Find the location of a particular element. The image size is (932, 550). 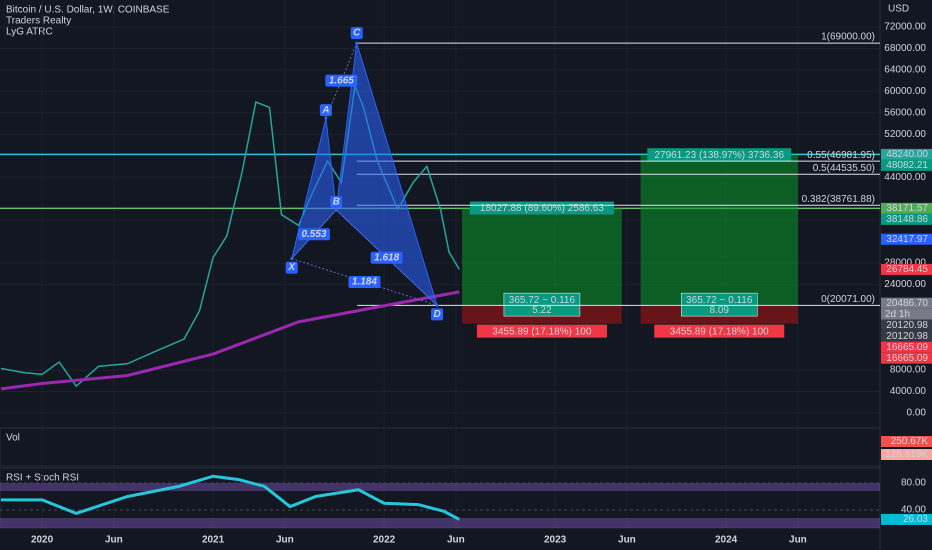

point-label: C is located at coordinates (357, 33).